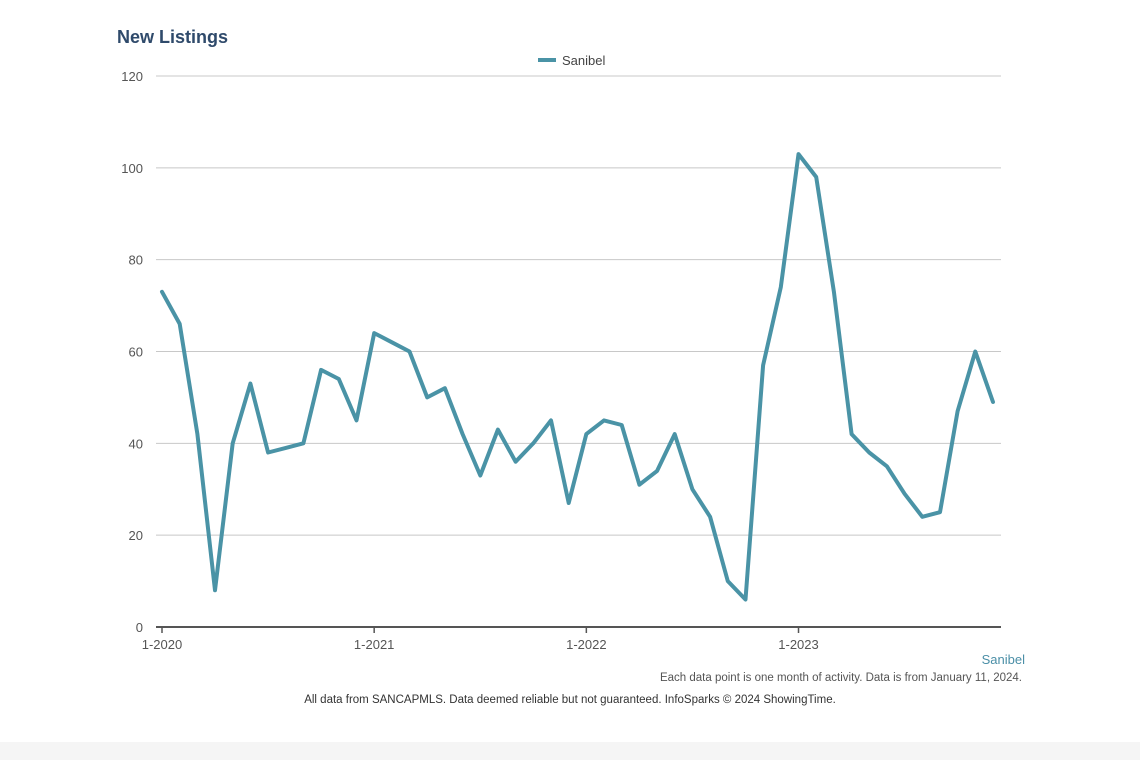 The height and width of the screenshot is (760, 1140). I want to click on y-tick-label: 100, so click(132, 168).